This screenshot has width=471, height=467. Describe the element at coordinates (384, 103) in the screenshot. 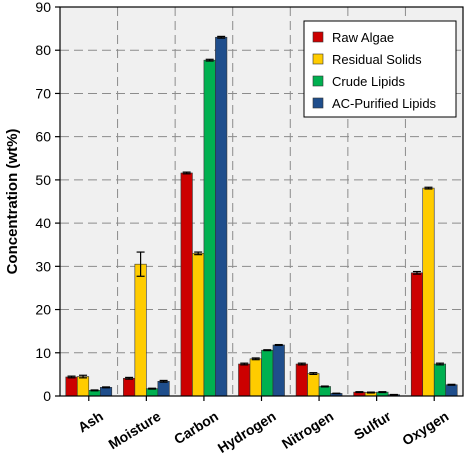

I see `legend-label: AC-Purified Lipids` at that location.